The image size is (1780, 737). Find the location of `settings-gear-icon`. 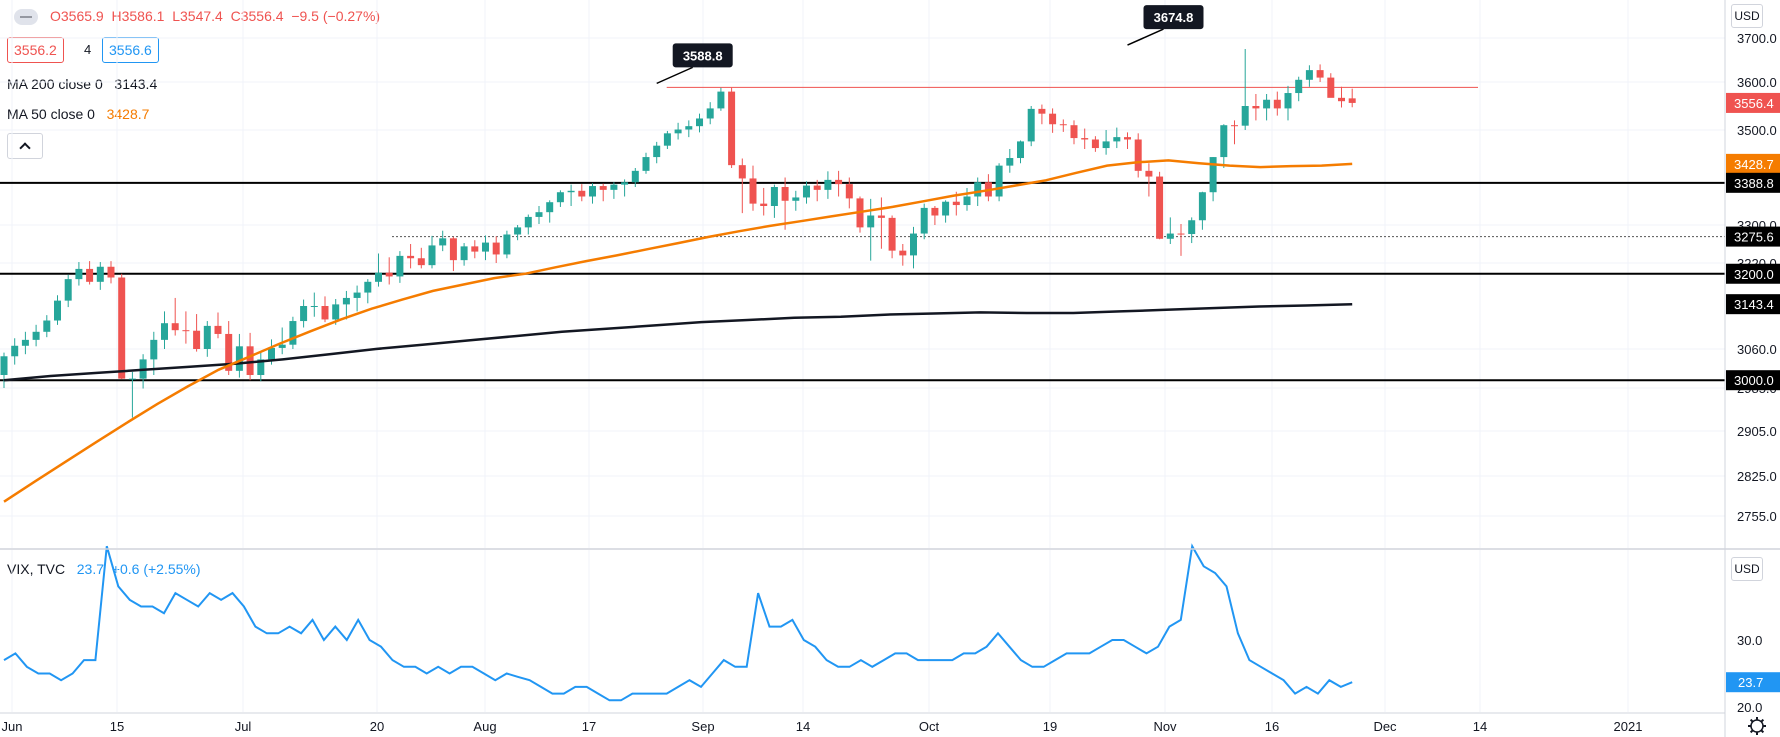

settings-gear-icon is located at coordinates (1757, 726).